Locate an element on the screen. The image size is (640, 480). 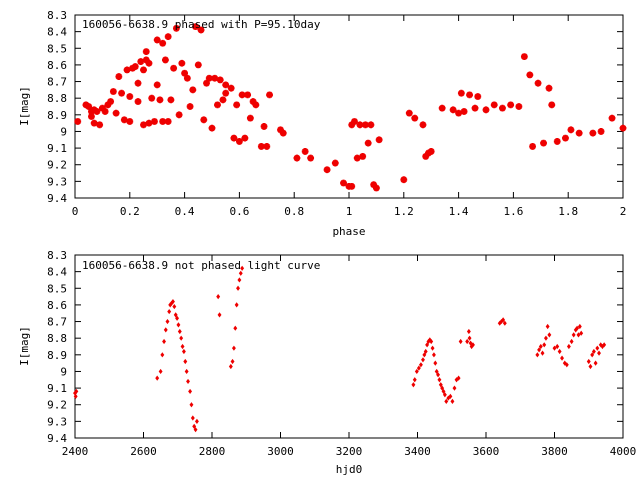
x-tick-label: 0 is located at coordinates (75, 211).